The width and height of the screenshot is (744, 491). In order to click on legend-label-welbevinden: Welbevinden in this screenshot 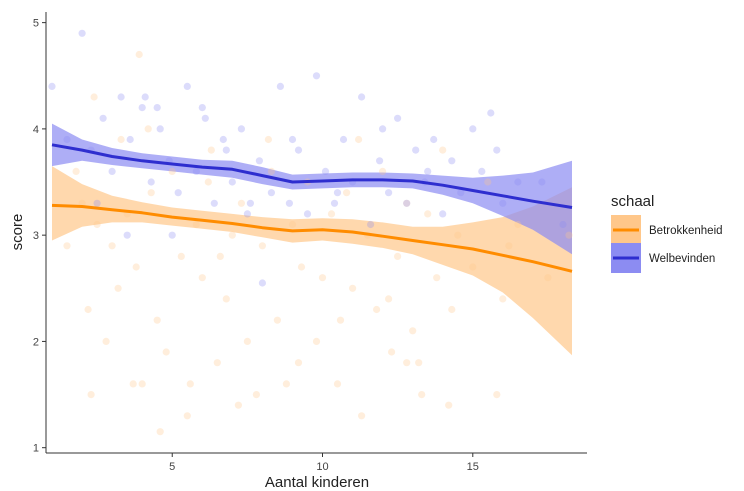, I will do `click(682, 259)`.